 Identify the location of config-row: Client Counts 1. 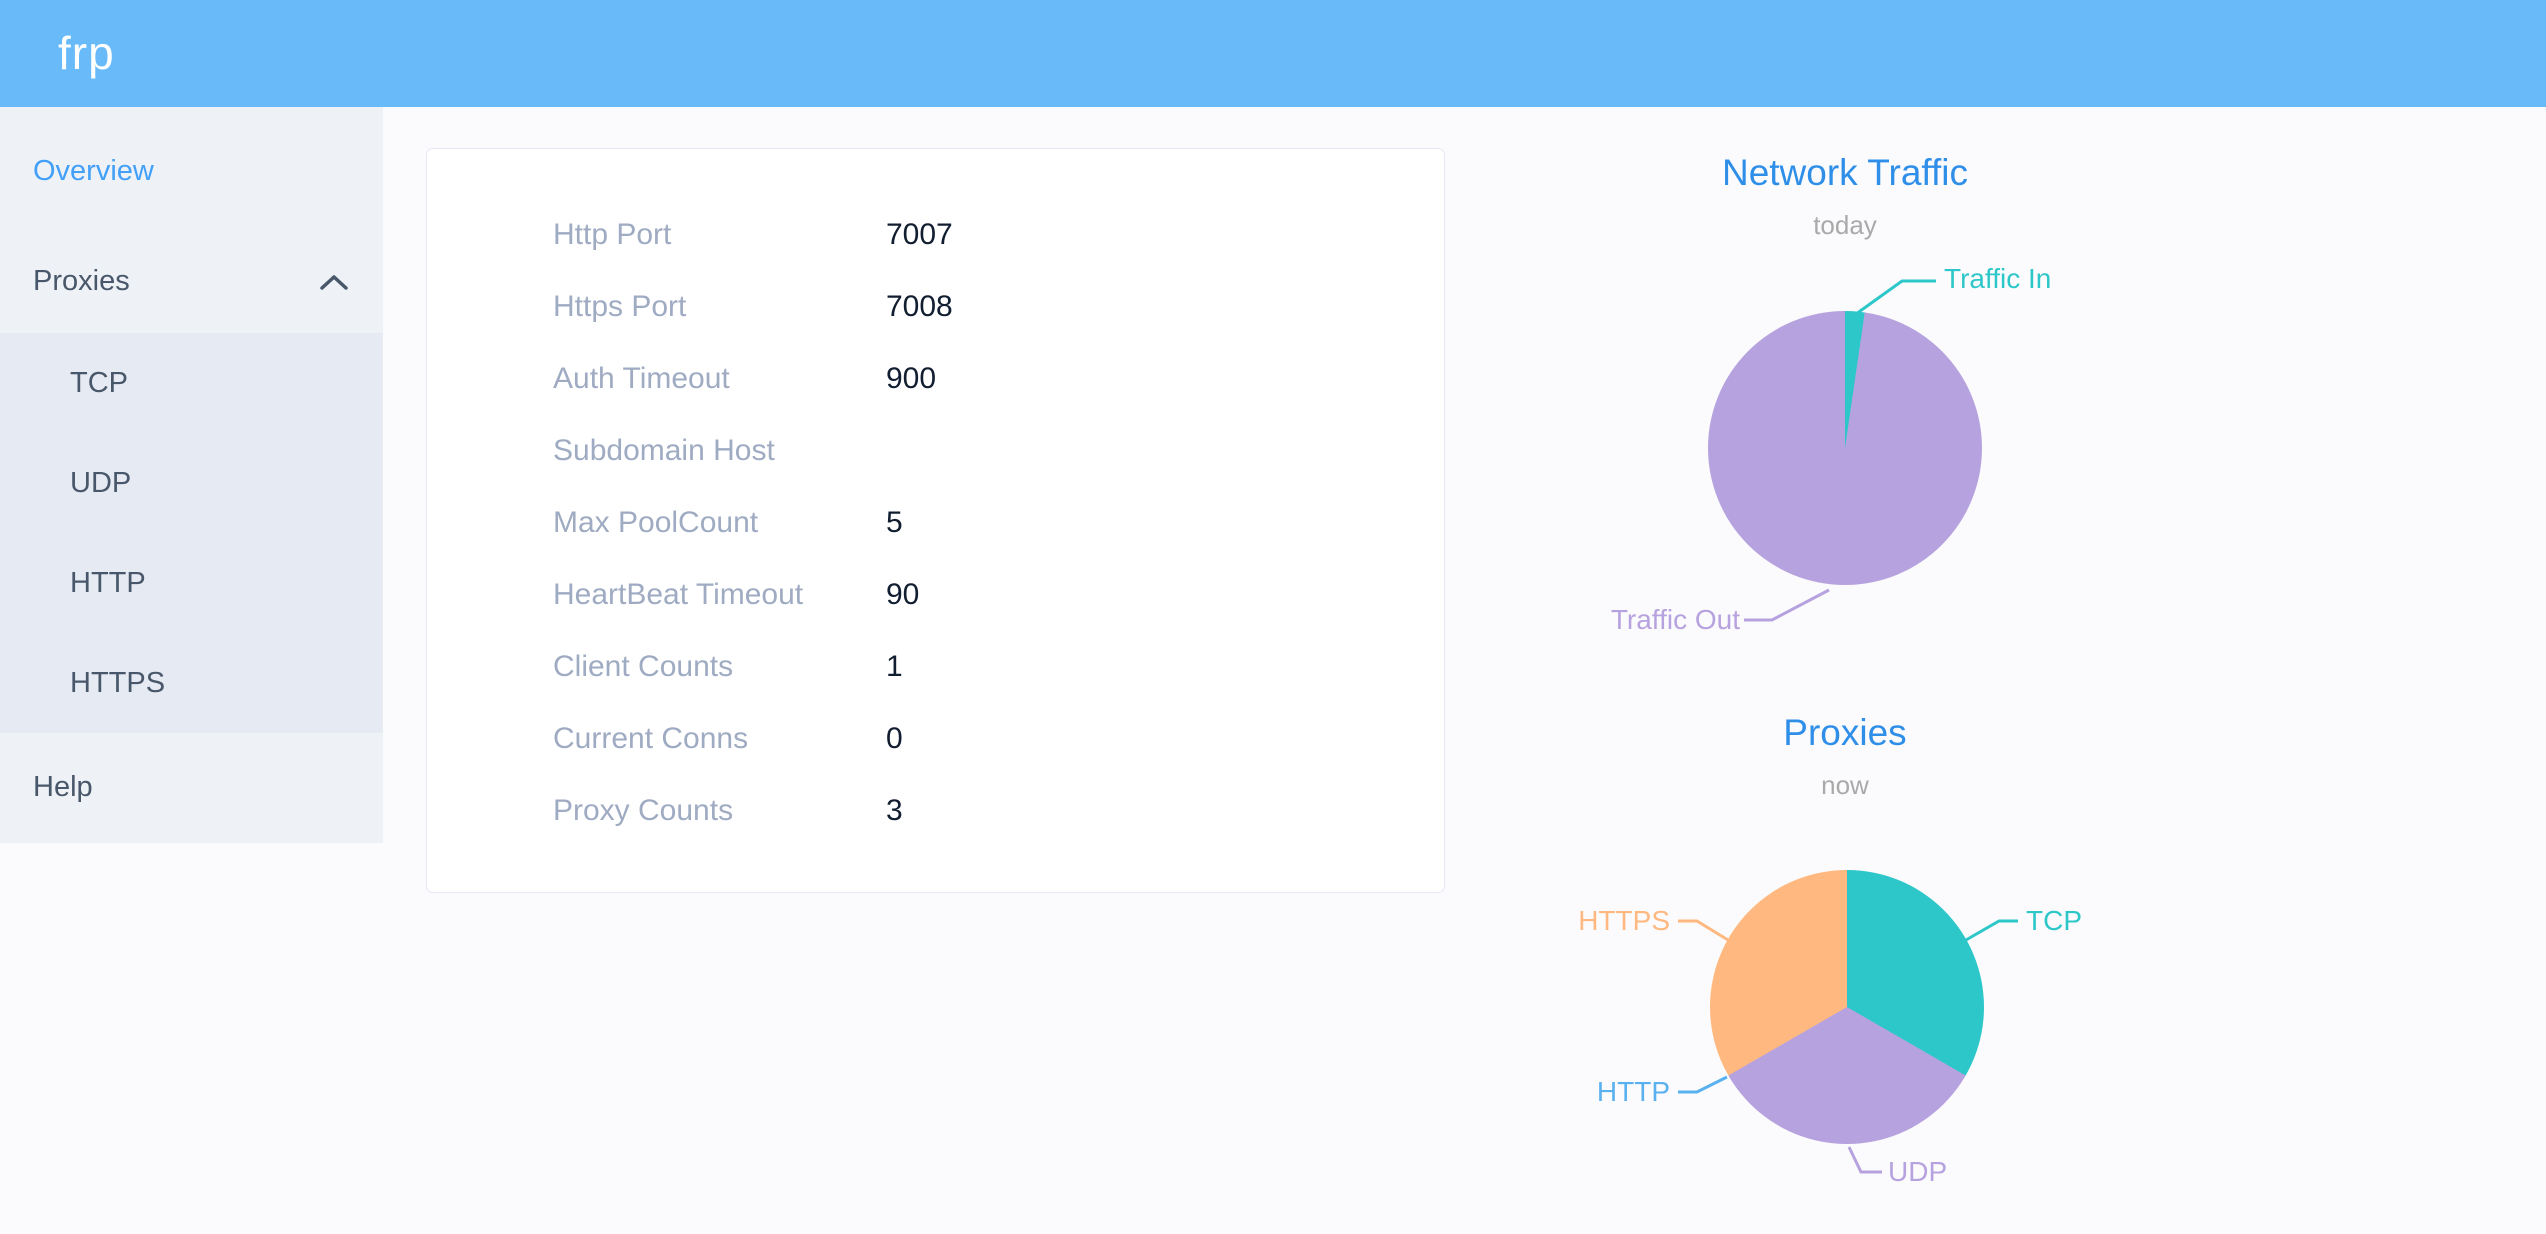
(935, 667).